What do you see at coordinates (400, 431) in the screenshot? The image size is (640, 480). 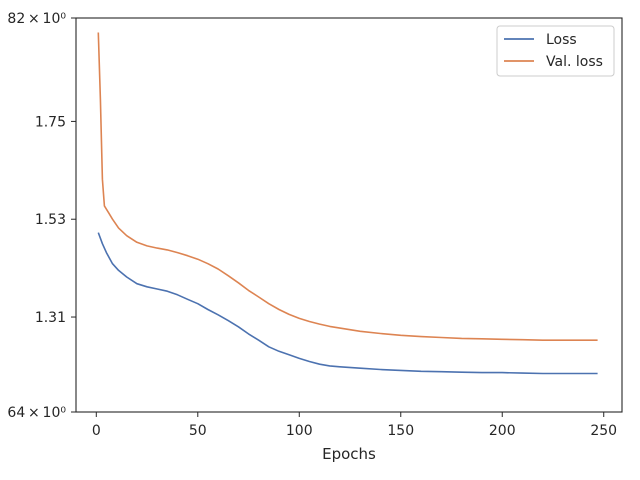 I see `x-tick-label: 150` at bounding box center [400, 431].